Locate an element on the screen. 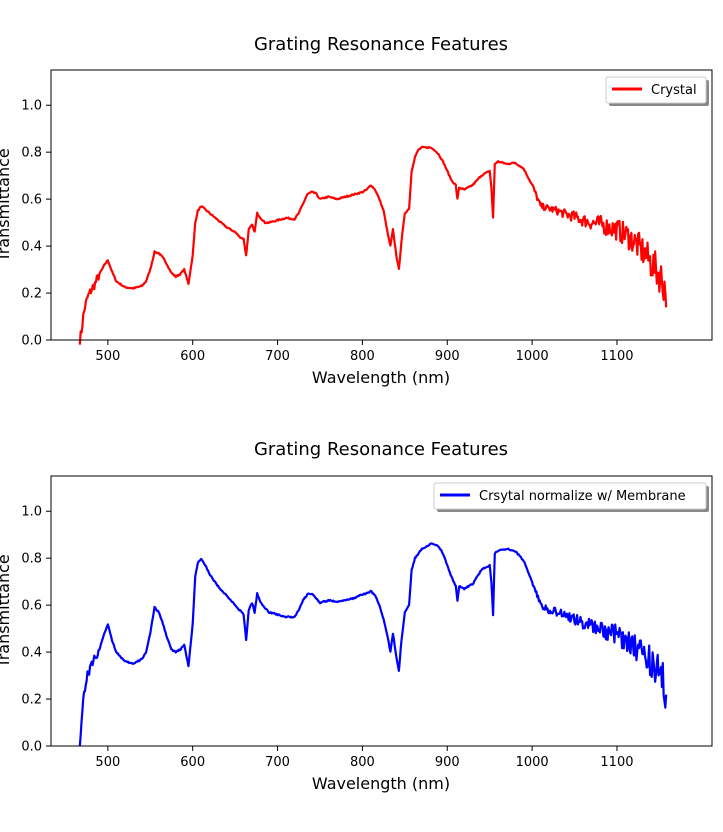 Image resolution: width=723 pixels, height=832 pixels. legend-entry-label: Crystal is located at coordinates (674, 90).